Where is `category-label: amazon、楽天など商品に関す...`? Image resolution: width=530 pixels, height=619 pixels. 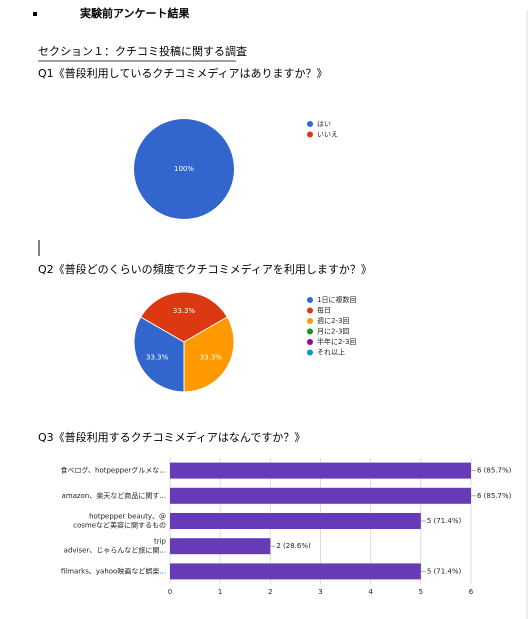 category-label: amazon、楽天など商品に関す... is located at coordinates (114, 495).